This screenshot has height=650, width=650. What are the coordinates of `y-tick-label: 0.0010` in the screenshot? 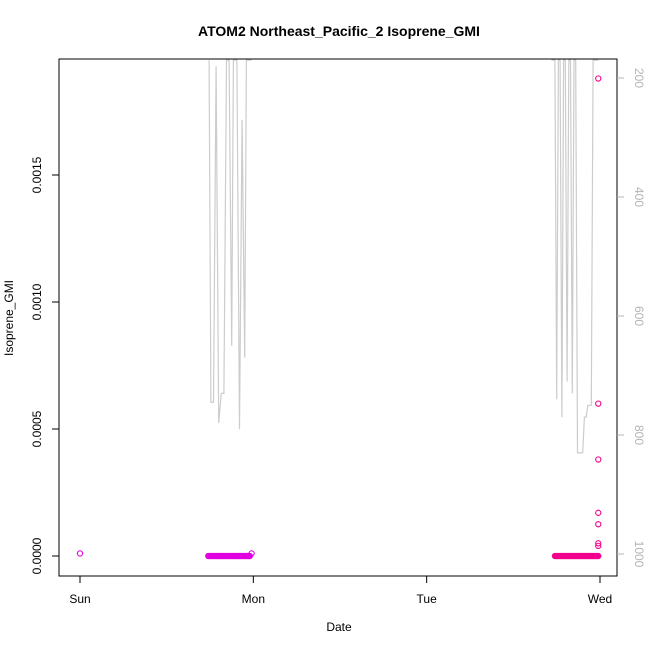 It's located at (37, 301).